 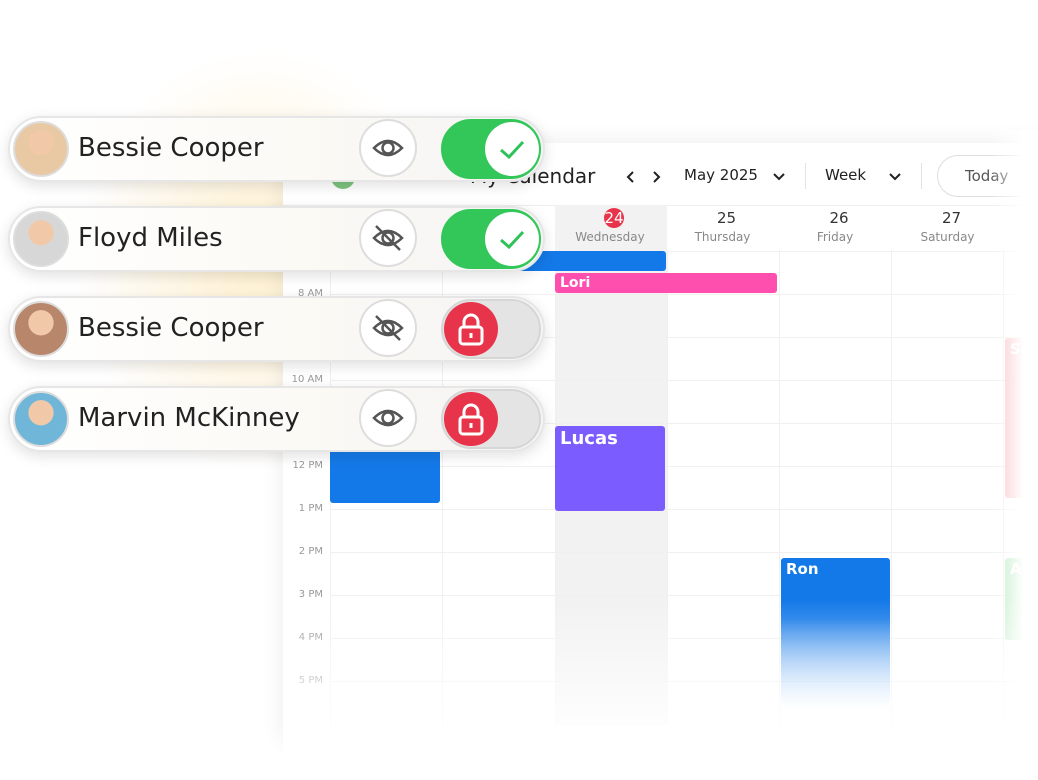 I want to click on time-label: 10 AM, so click(x=307, y=379).